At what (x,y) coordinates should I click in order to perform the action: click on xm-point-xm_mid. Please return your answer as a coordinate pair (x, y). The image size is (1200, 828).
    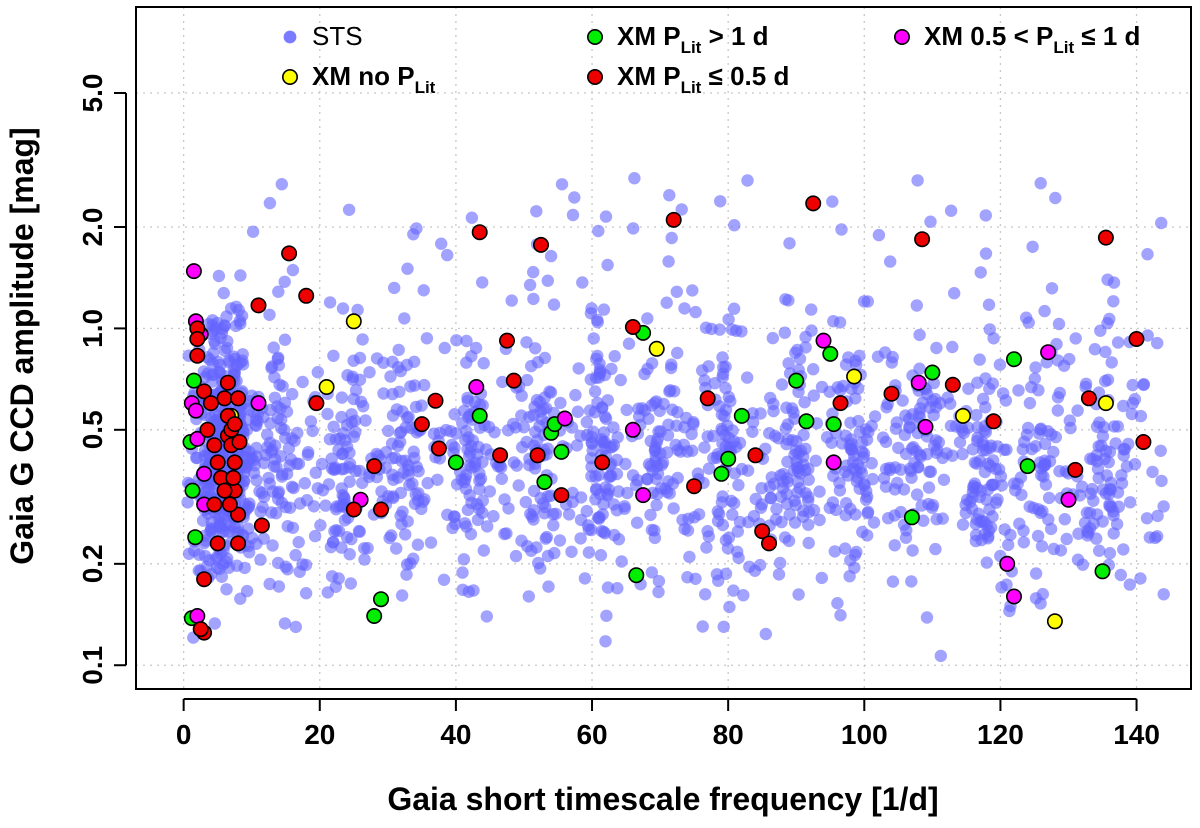
    Looking at the image, I should click on (564, 418).